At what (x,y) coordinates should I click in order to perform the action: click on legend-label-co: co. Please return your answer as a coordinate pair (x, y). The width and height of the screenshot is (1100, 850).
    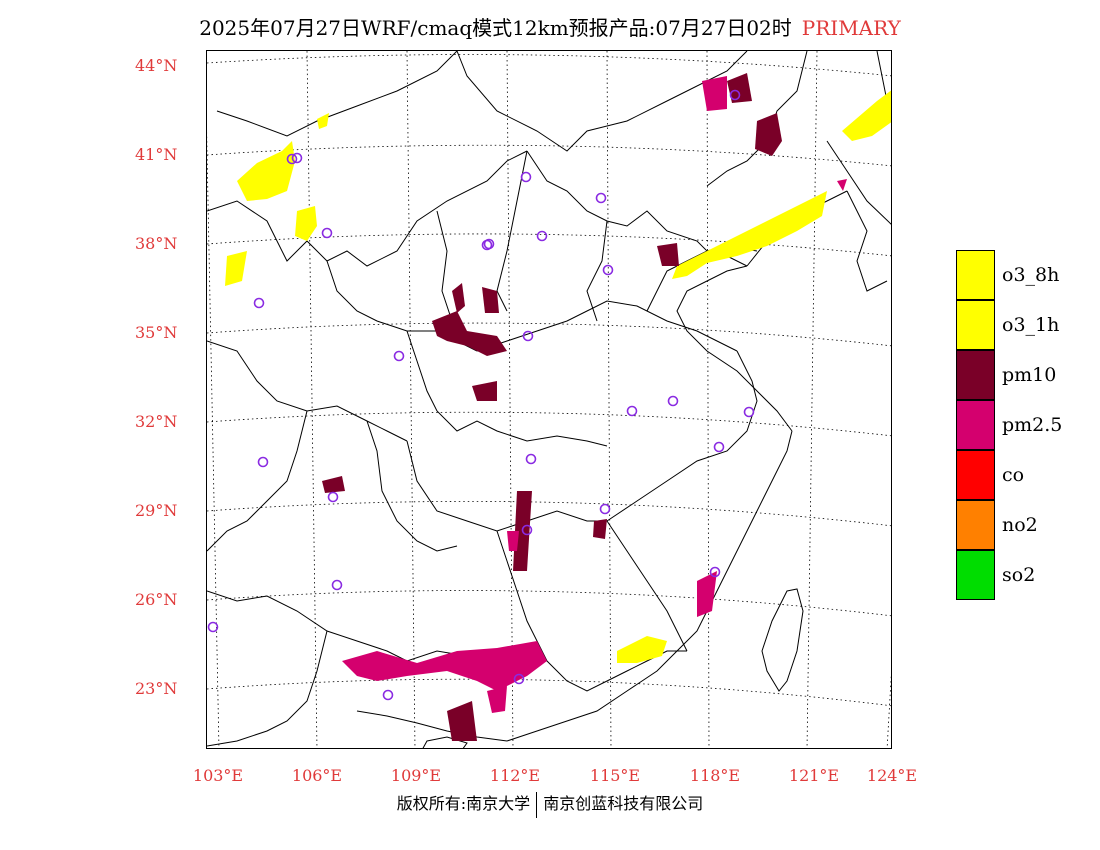
    Looking at the image, I should click on (1013, 475).